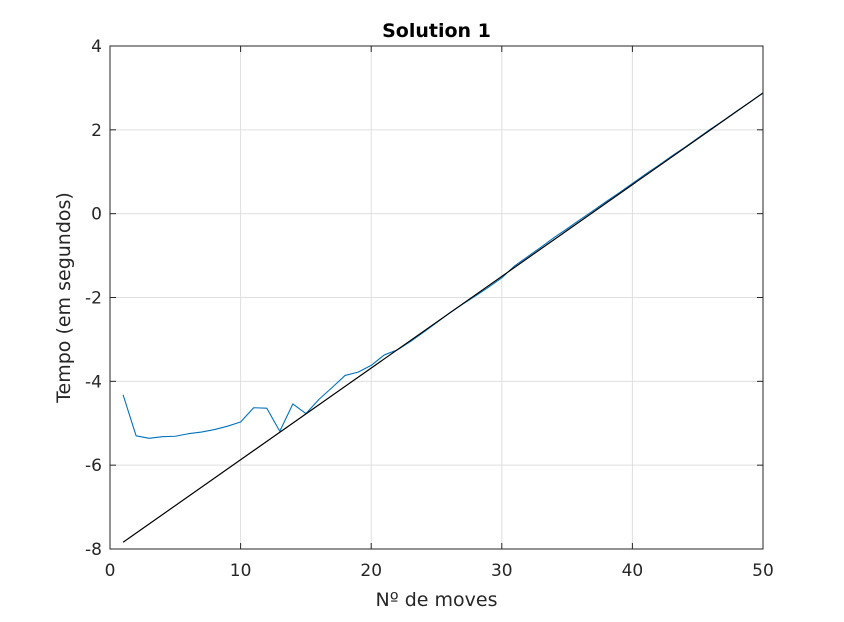  What do you see at coordinates (93, 382) in the screenshot?
I see `y-tick-label: -4` at bounding box center [93, 382].